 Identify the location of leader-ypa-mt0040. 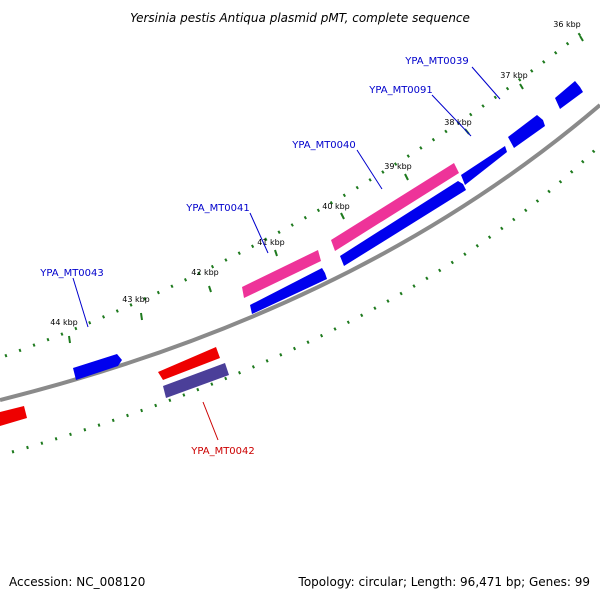
(369, 169).